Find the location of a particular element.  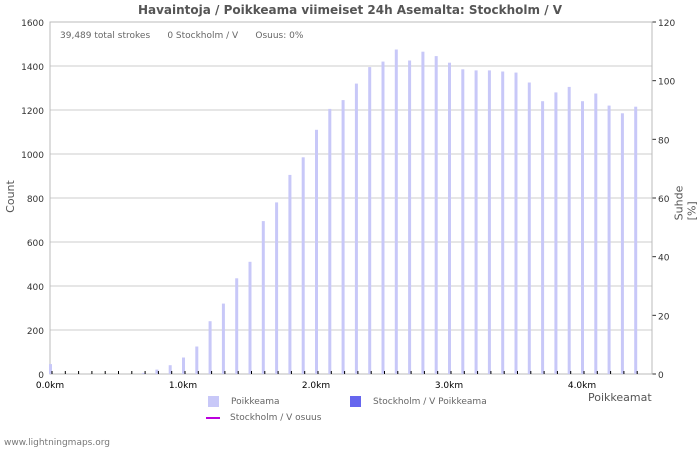

svg-text: 0.0km is located at coordinates (50, 386).